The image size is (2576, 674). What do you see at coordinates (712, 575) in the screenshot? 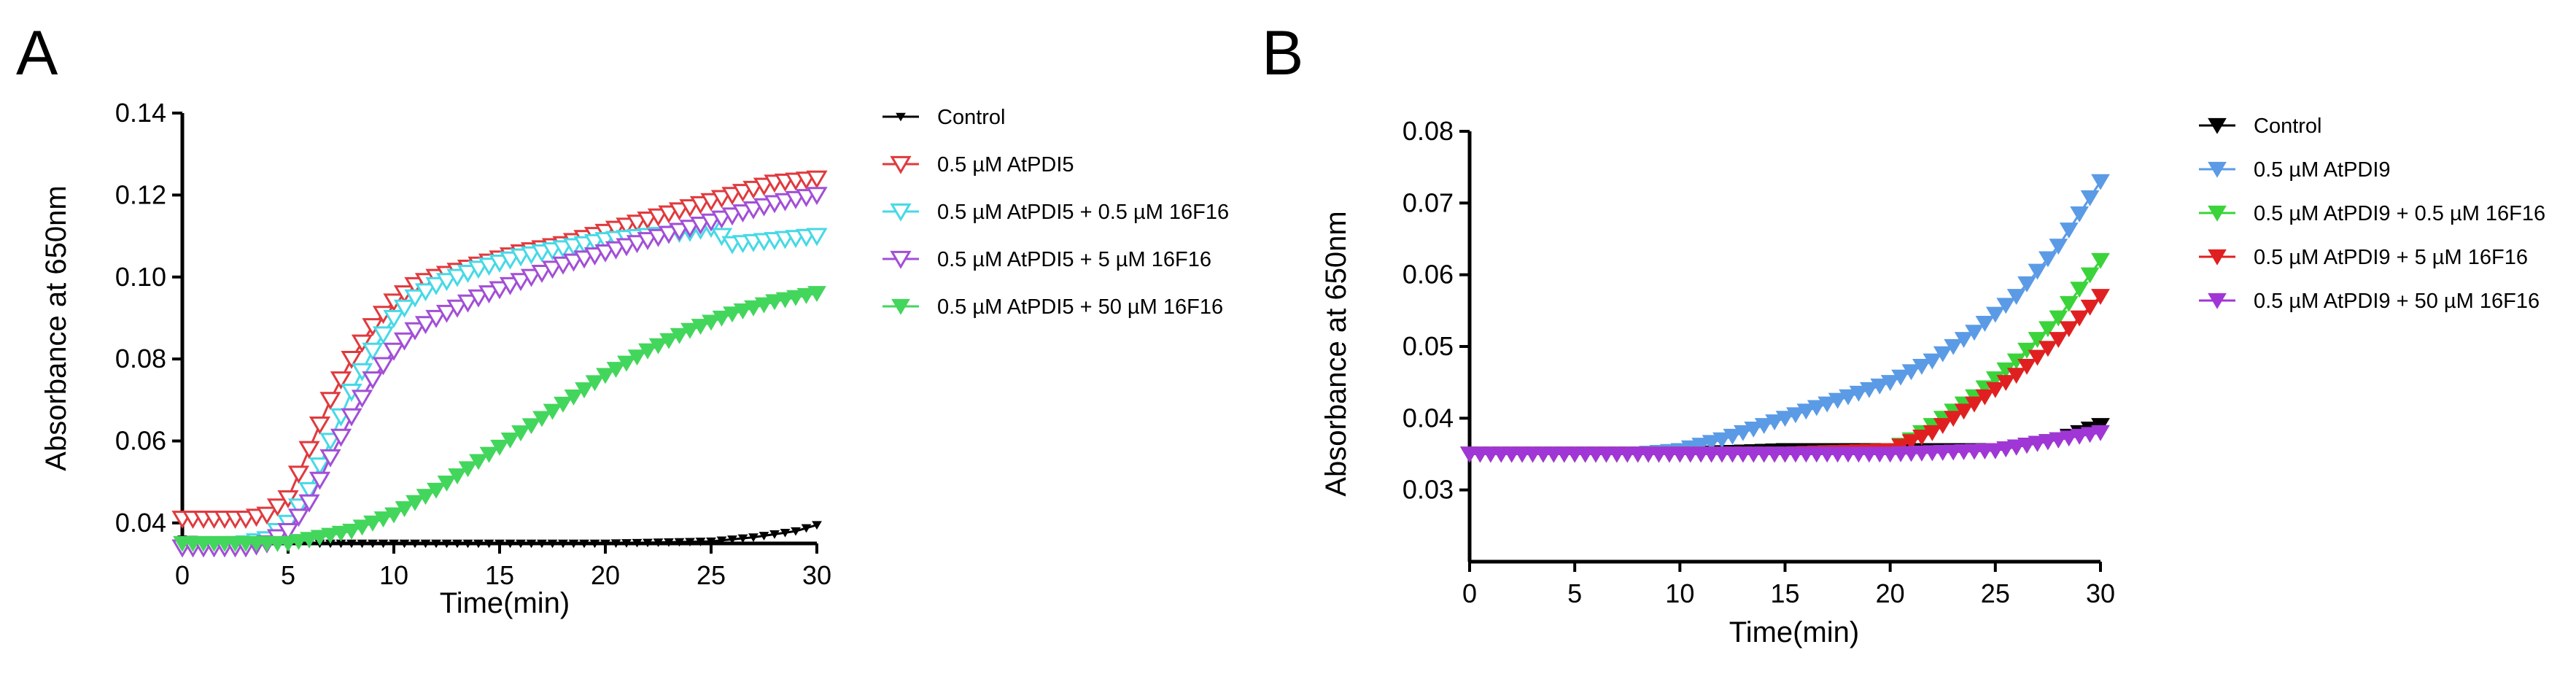
I see `panel-a-xtick-label: 25` at bounding box center [712, 575].